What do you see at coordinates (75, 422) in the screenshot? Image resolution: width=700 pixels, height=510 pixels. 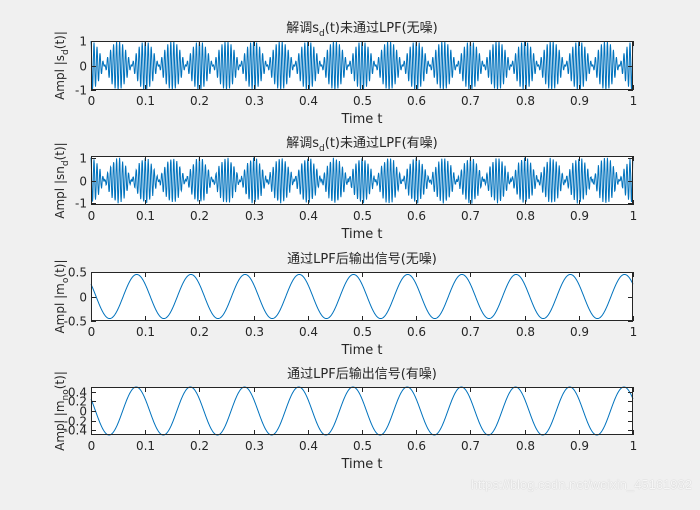 I see `y-tick-label: -0.2` at bounding box center [75, 422].